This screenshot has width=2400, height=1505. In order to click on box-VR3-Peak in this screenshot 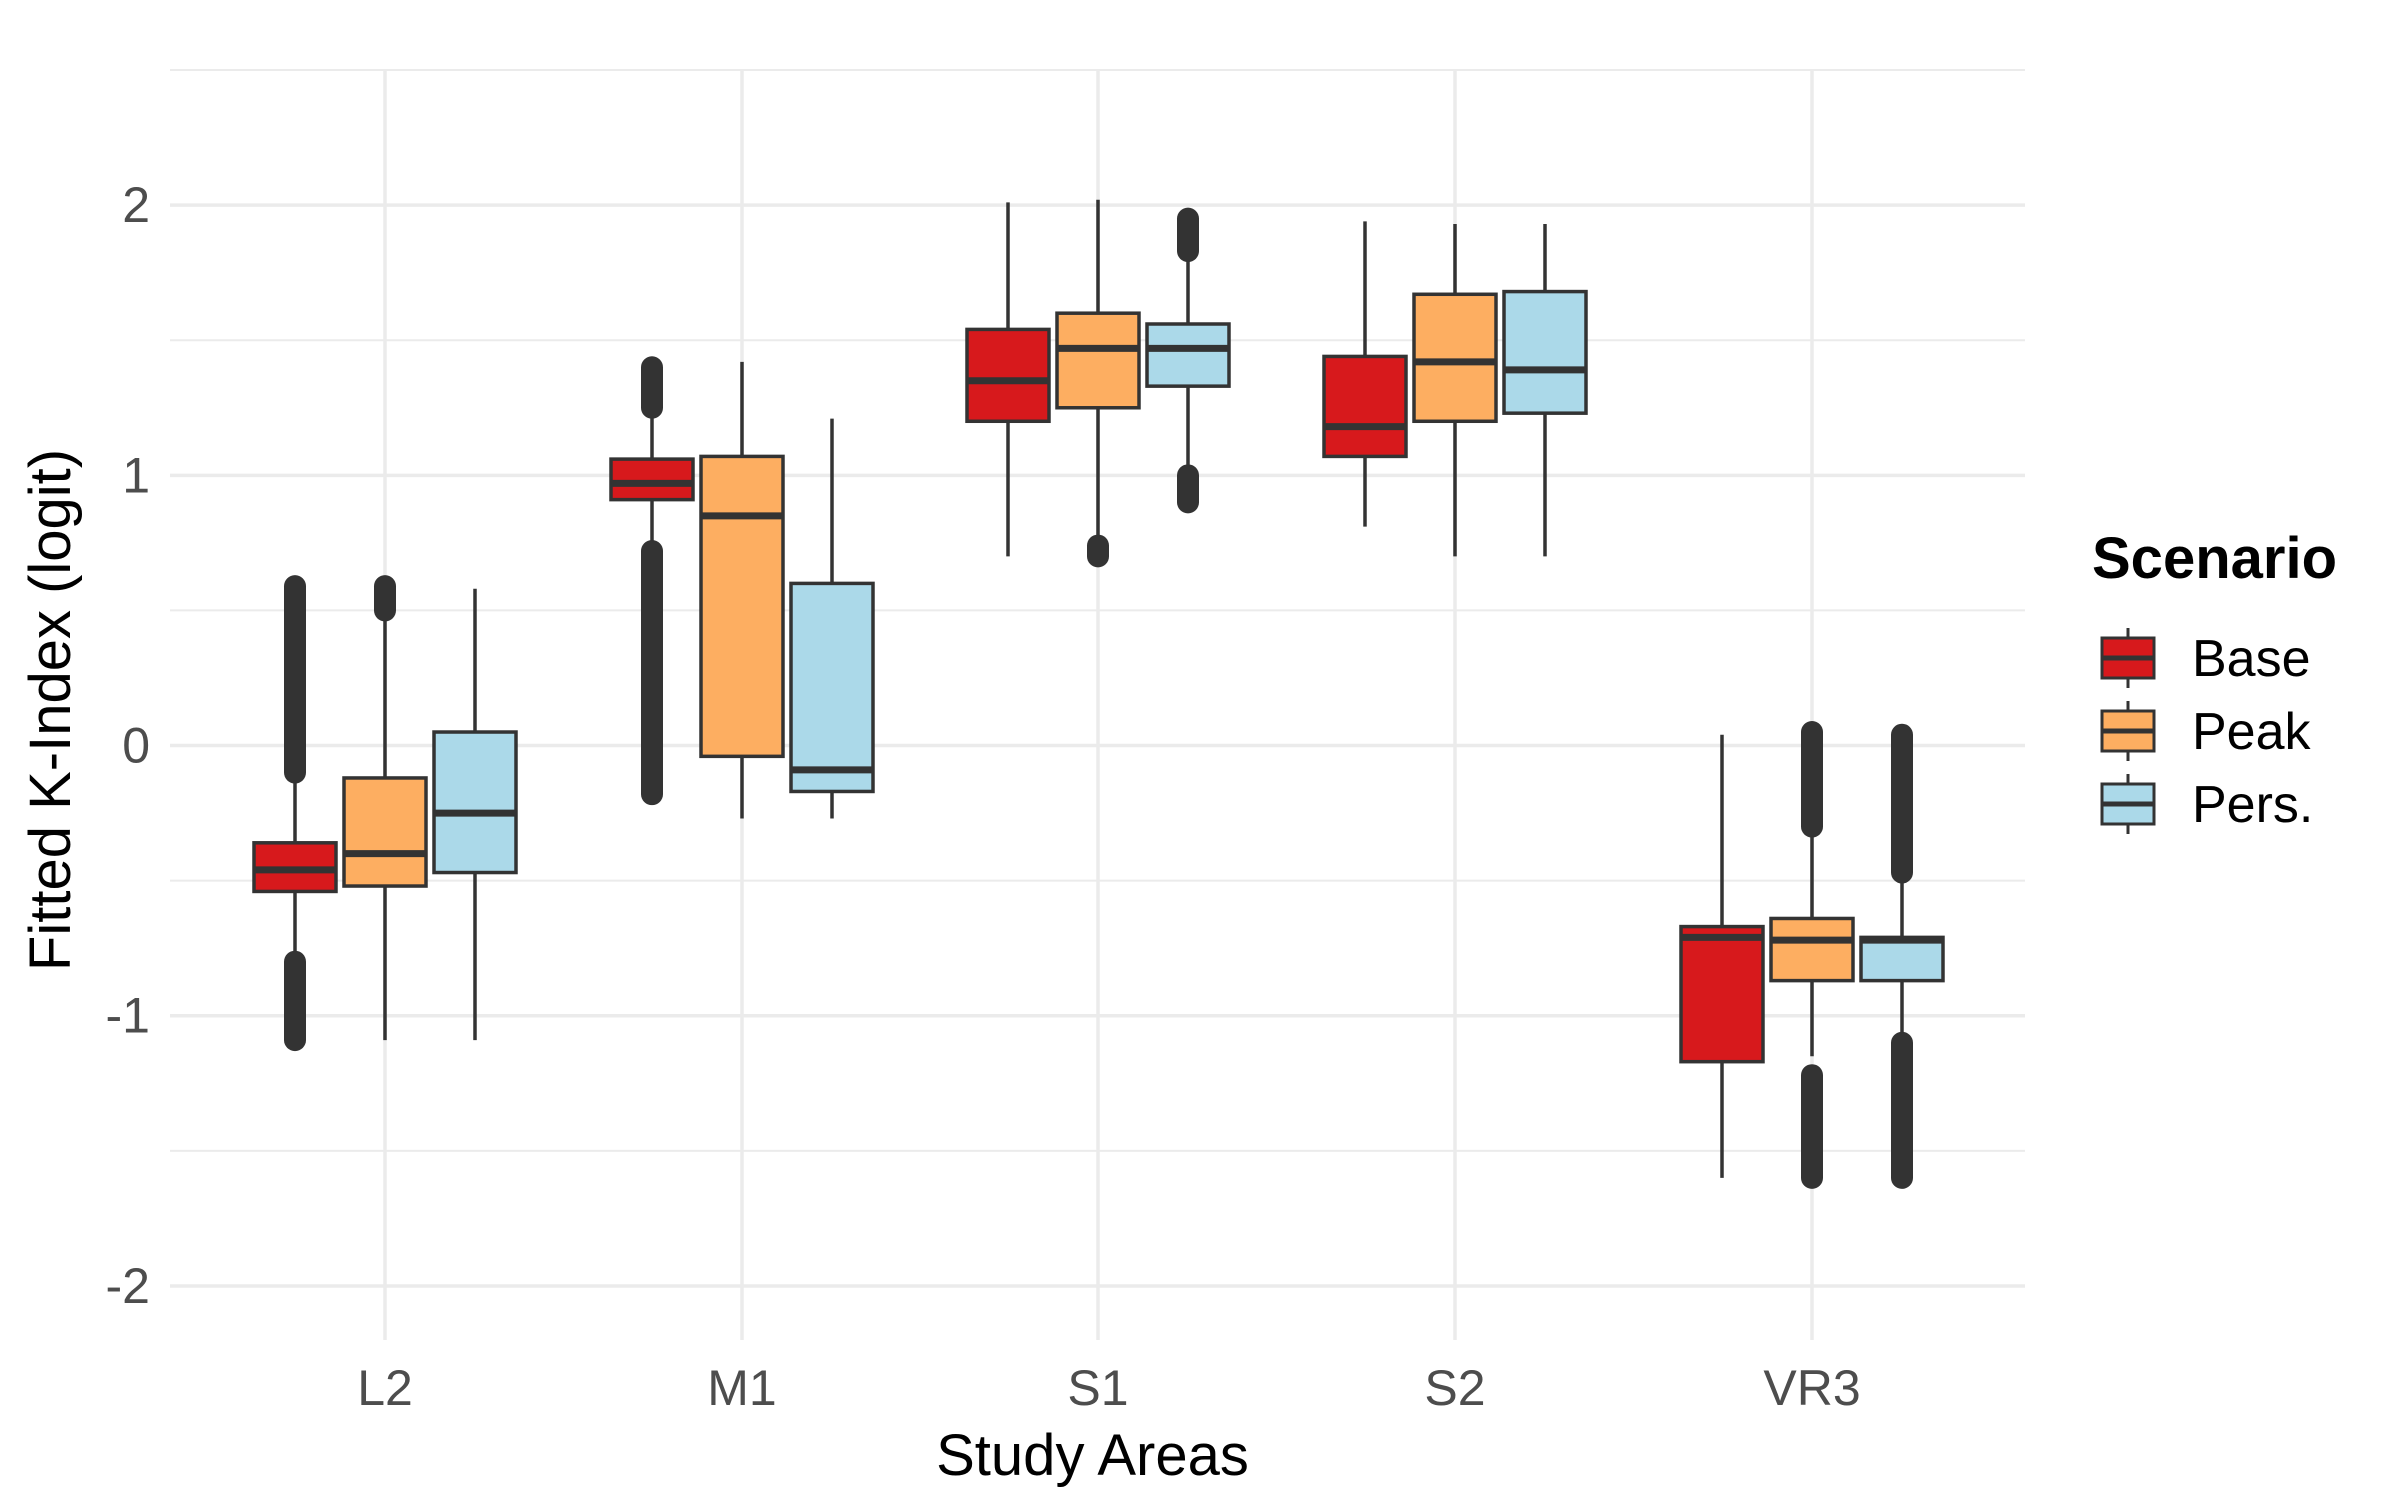, I will do `click(1812, 955)`.